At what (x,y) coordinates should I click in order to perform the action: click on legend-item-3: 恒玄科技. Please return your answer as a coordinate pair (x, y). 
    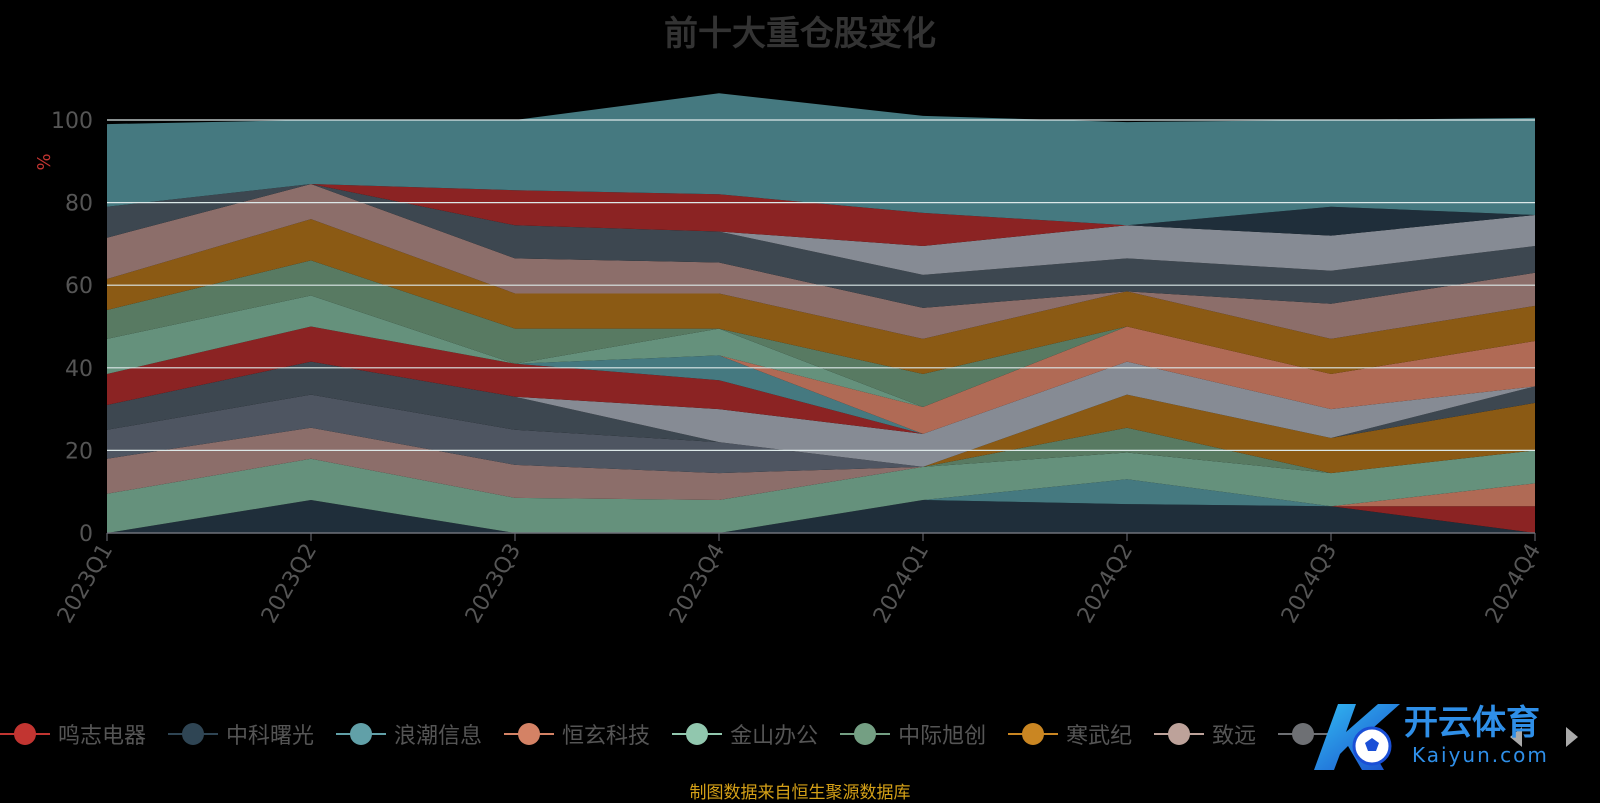
    Looking at the image, I should click on (577, 734).